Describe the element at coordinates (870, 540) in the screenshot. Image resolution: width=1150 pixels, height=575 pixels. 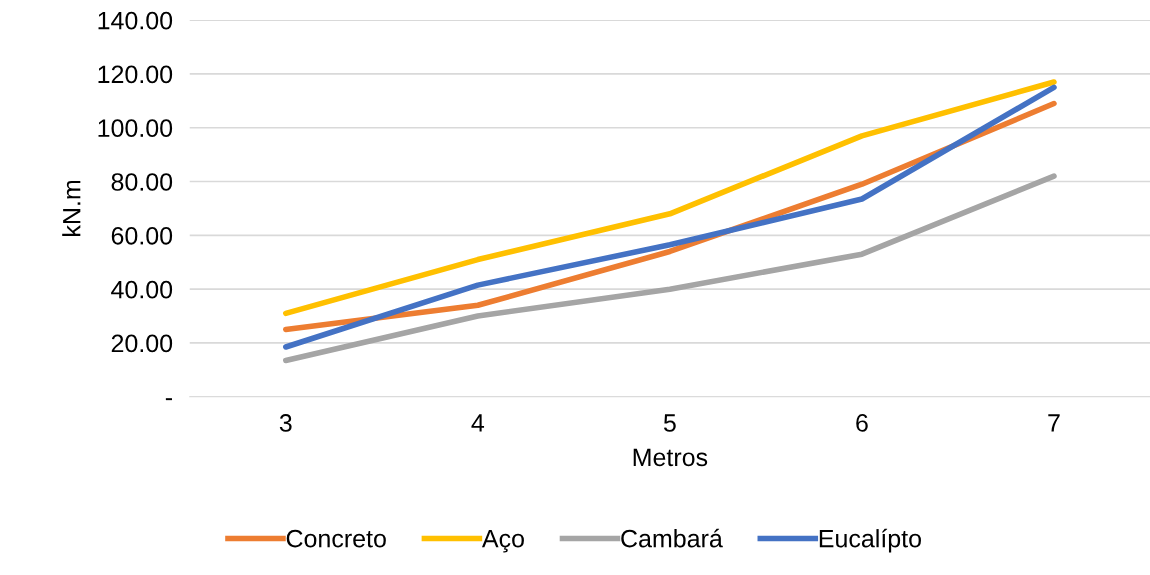
I see `legend-label: Eucalípto` at that location.